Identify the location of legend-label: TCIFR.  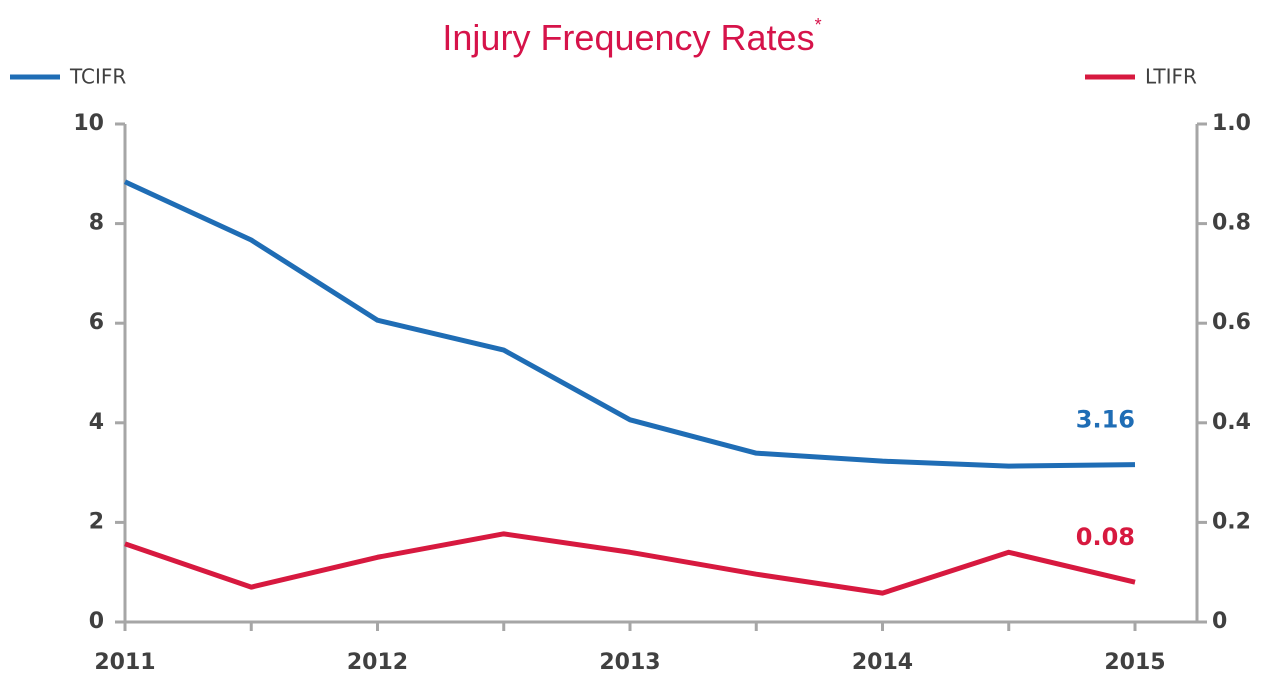
(97, 77).